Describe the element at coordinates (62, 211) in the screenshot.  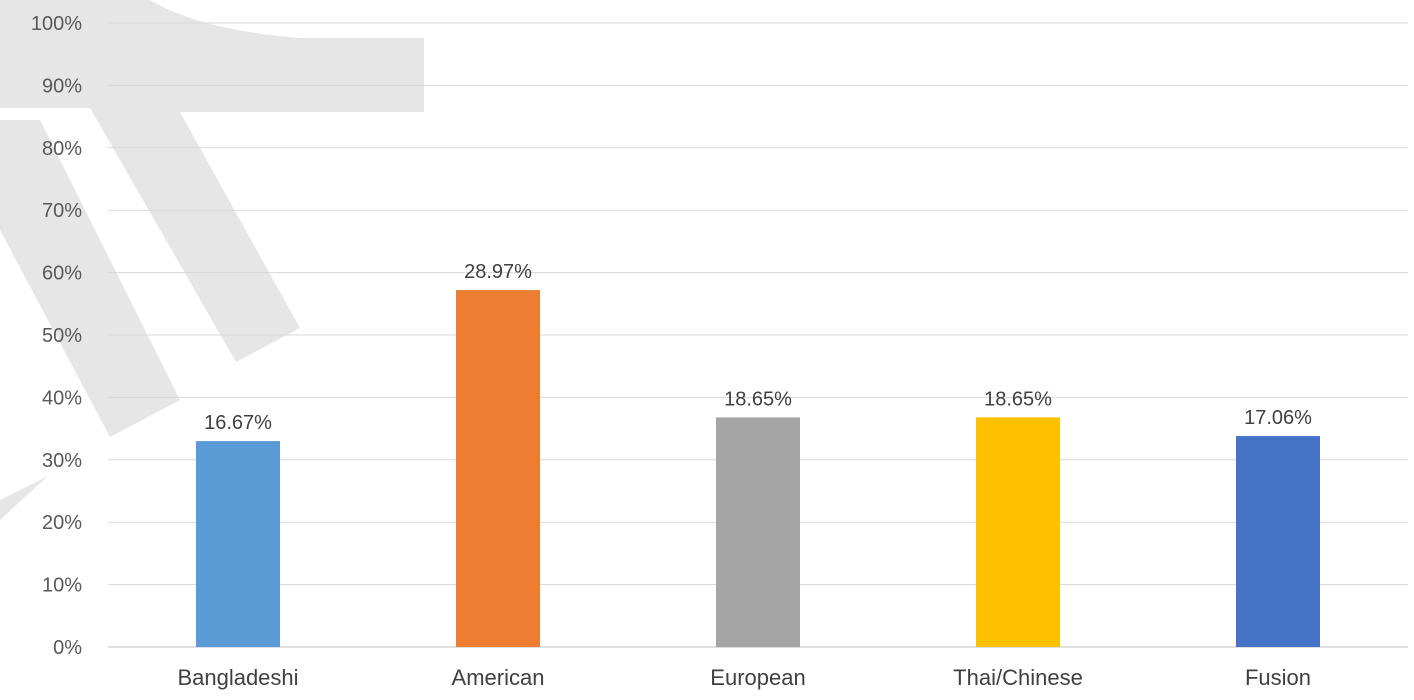
I see `y-tick-label: 70%` at that location.